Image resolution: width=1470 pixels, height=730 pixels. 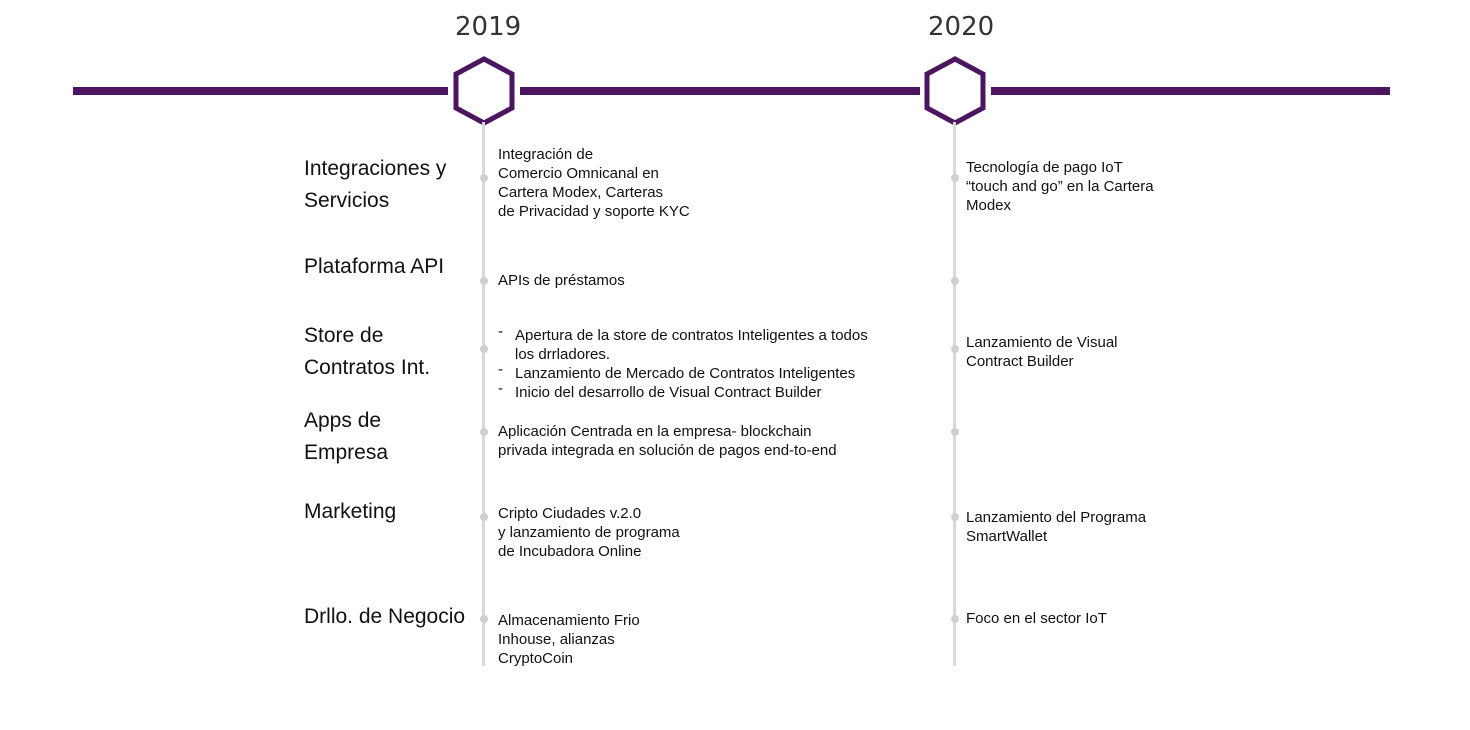 I want to click on year-label-2020: 2020, so click(x=961, y=27).